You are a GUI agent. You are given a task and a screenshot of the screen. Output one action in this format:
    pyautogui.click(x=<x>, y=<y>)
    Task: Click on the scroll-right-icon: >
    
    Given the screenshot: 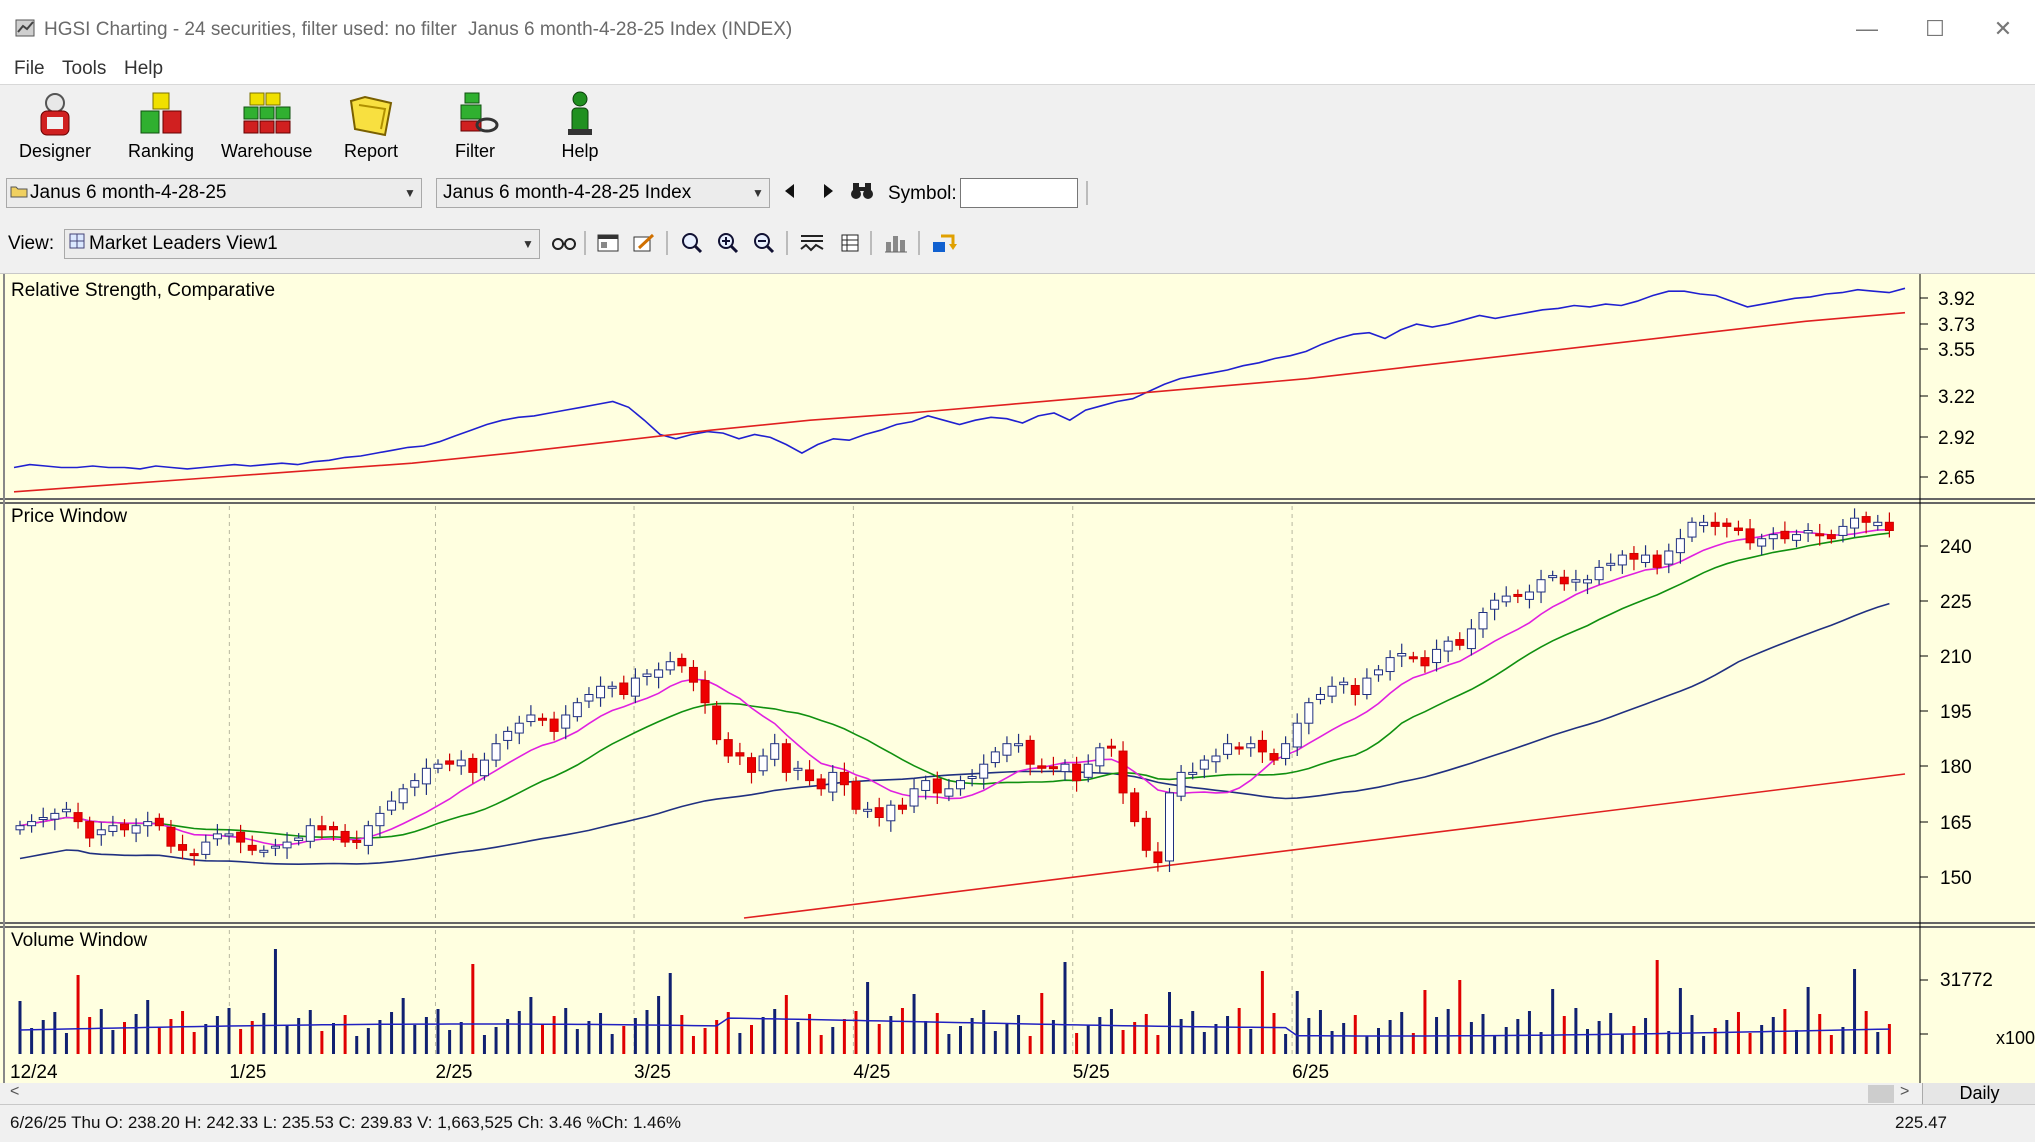 What is the action you would take?
    pyautogui.click(x=1905, y=1091)
    